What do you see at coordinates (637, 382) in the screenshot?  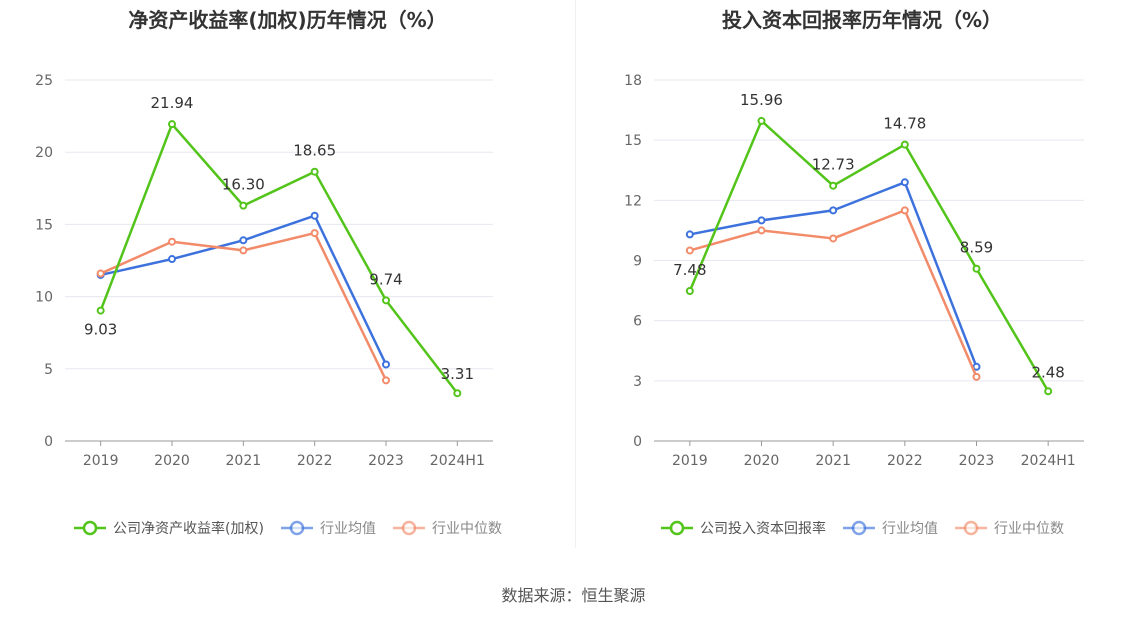 I see `y-tick-label: 3` at bounding box center [637, 382].